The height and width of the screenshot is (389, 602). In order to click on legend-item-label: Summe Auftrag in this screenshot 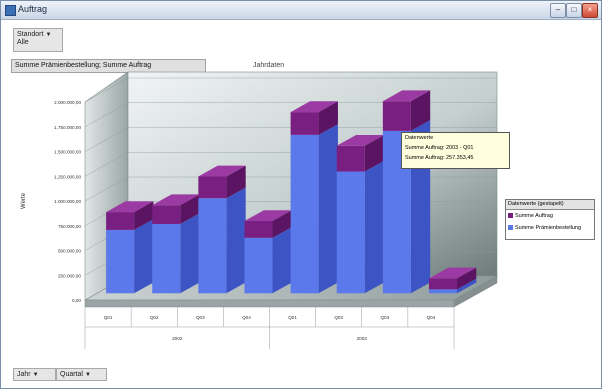, I will do `click(534, 216)`.